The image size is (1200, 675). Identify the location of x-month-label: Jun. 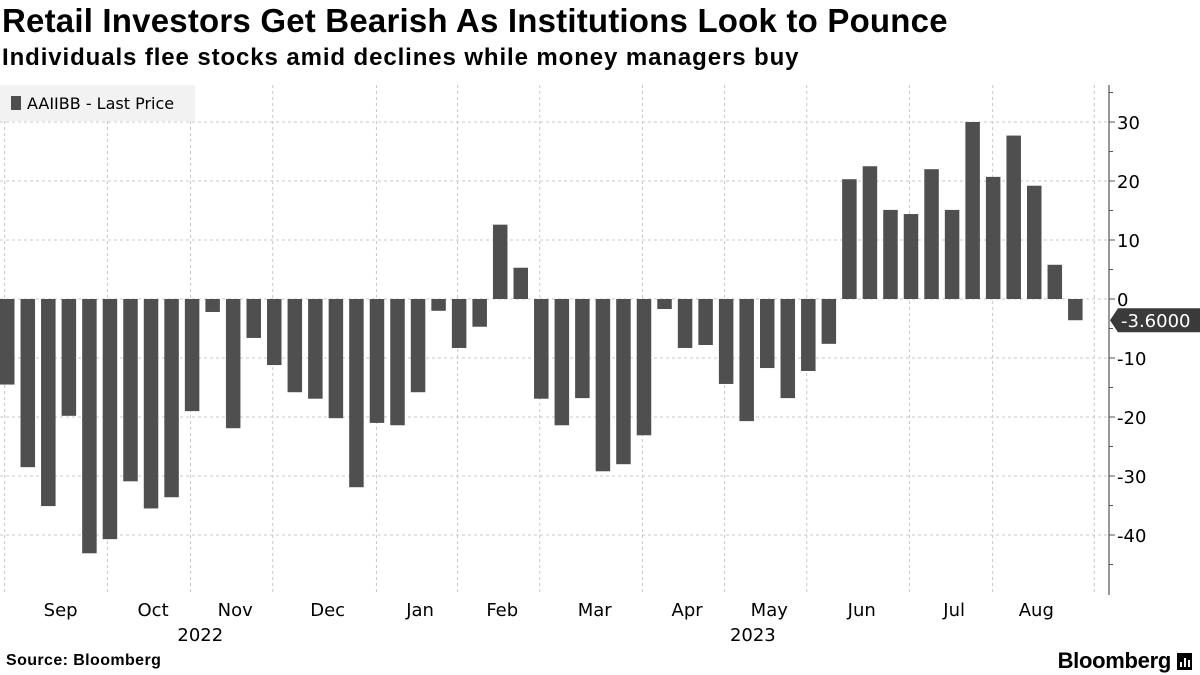
(861, 610).